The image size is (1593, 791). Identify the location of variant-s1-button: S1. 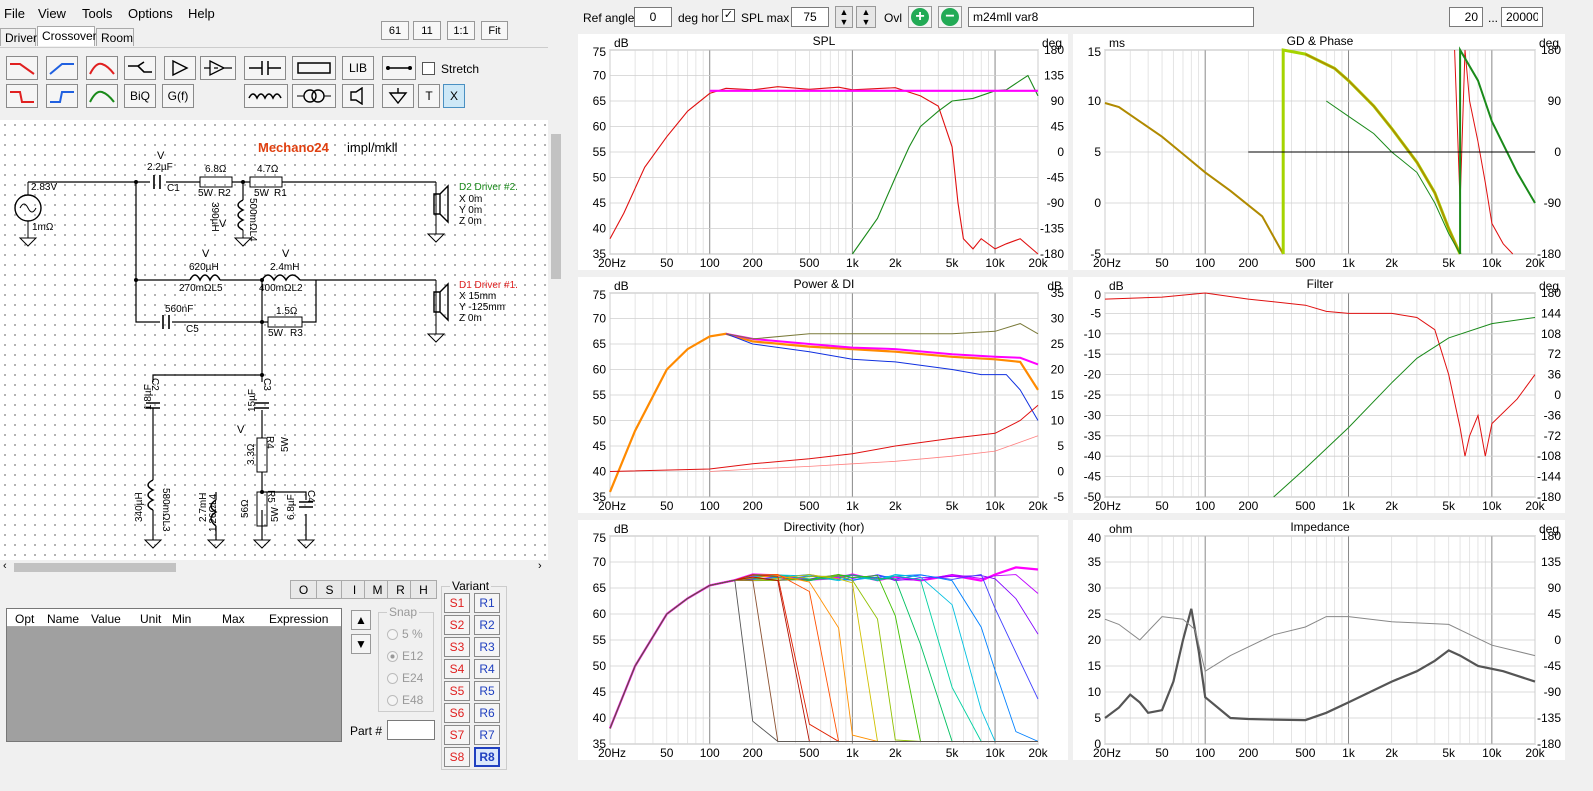
(457, 603).